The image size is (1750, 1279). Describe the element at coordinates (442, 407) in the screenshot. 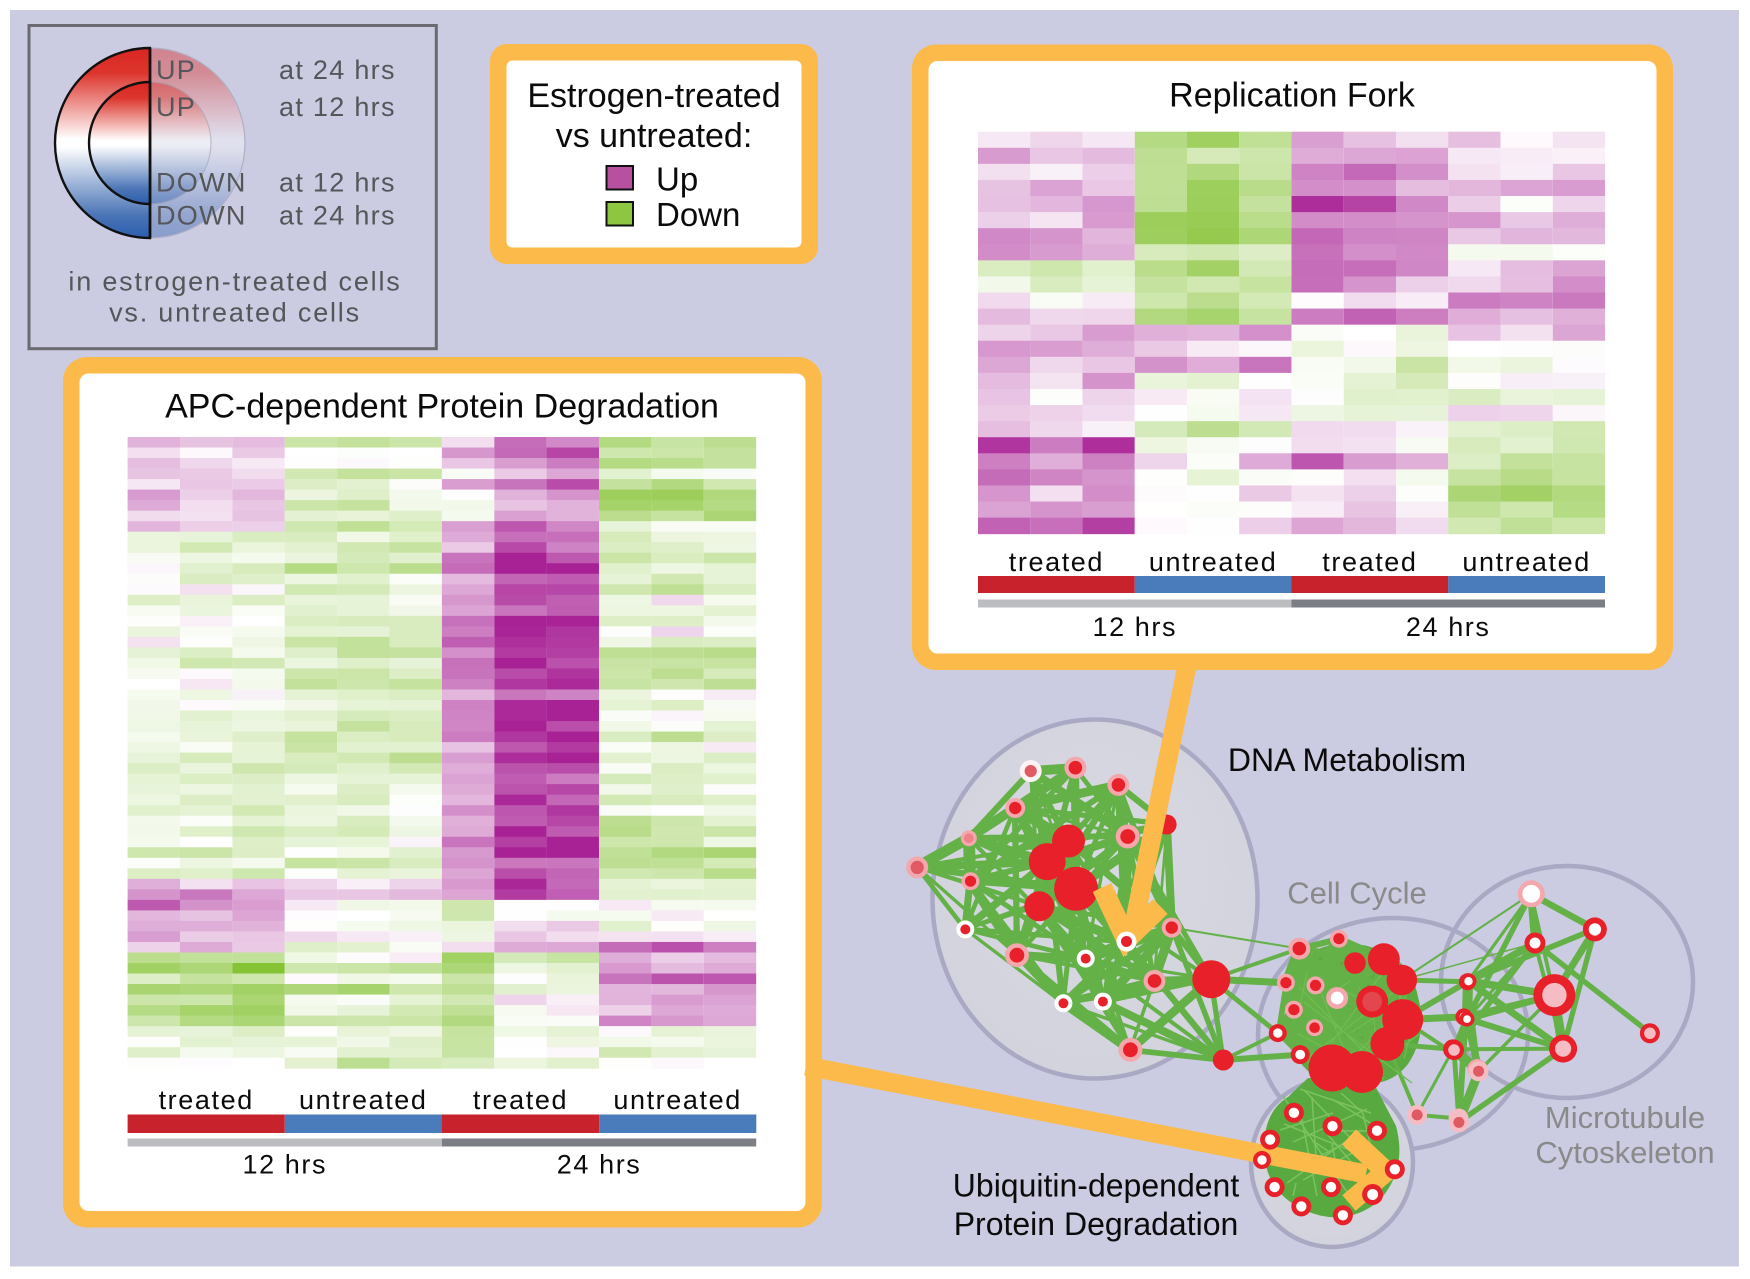

I see `svg-text:APC-dependent Protein Degradat: APC-dependent Protein Degradation` at that location.